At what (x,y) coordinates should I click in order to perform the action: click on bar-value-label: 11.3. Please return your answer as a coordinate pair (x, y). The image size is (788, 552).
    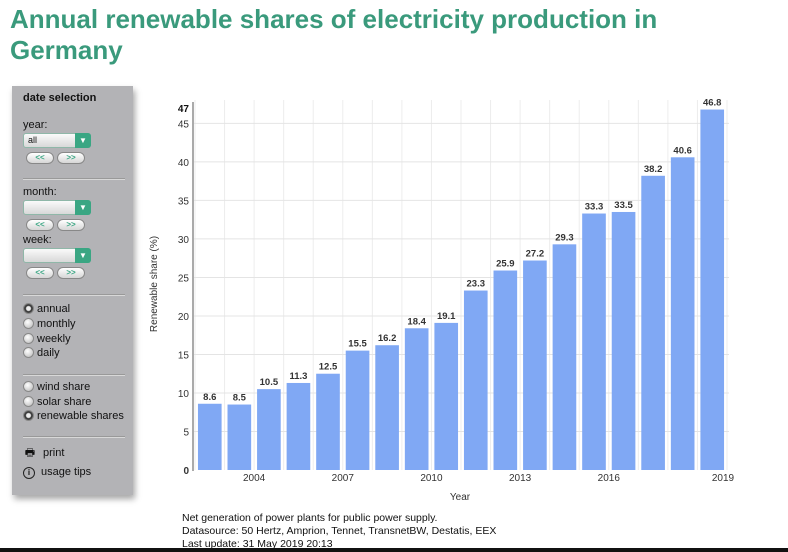
    Looking at the image, I should click on (298, 376).